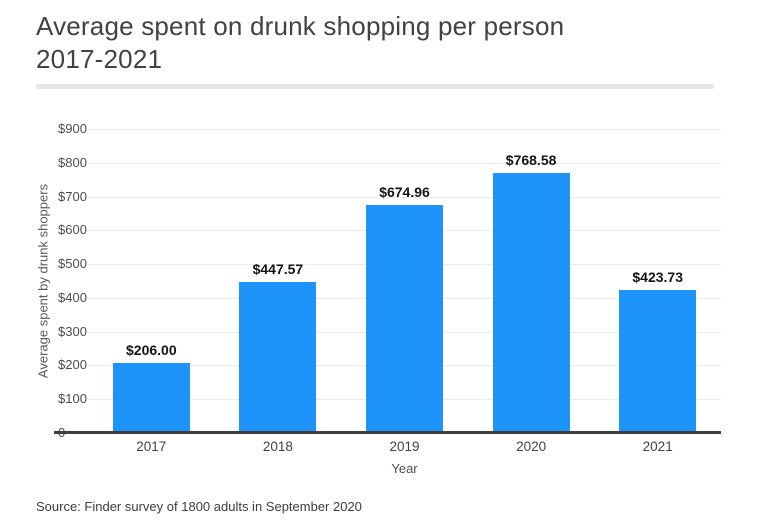 Image resolution: width=780 pixels, height=526 pixels. Describe the element at coordinates (277, 446) in the screenshot. I see `x-tick-label-2018: 2018` at that location.